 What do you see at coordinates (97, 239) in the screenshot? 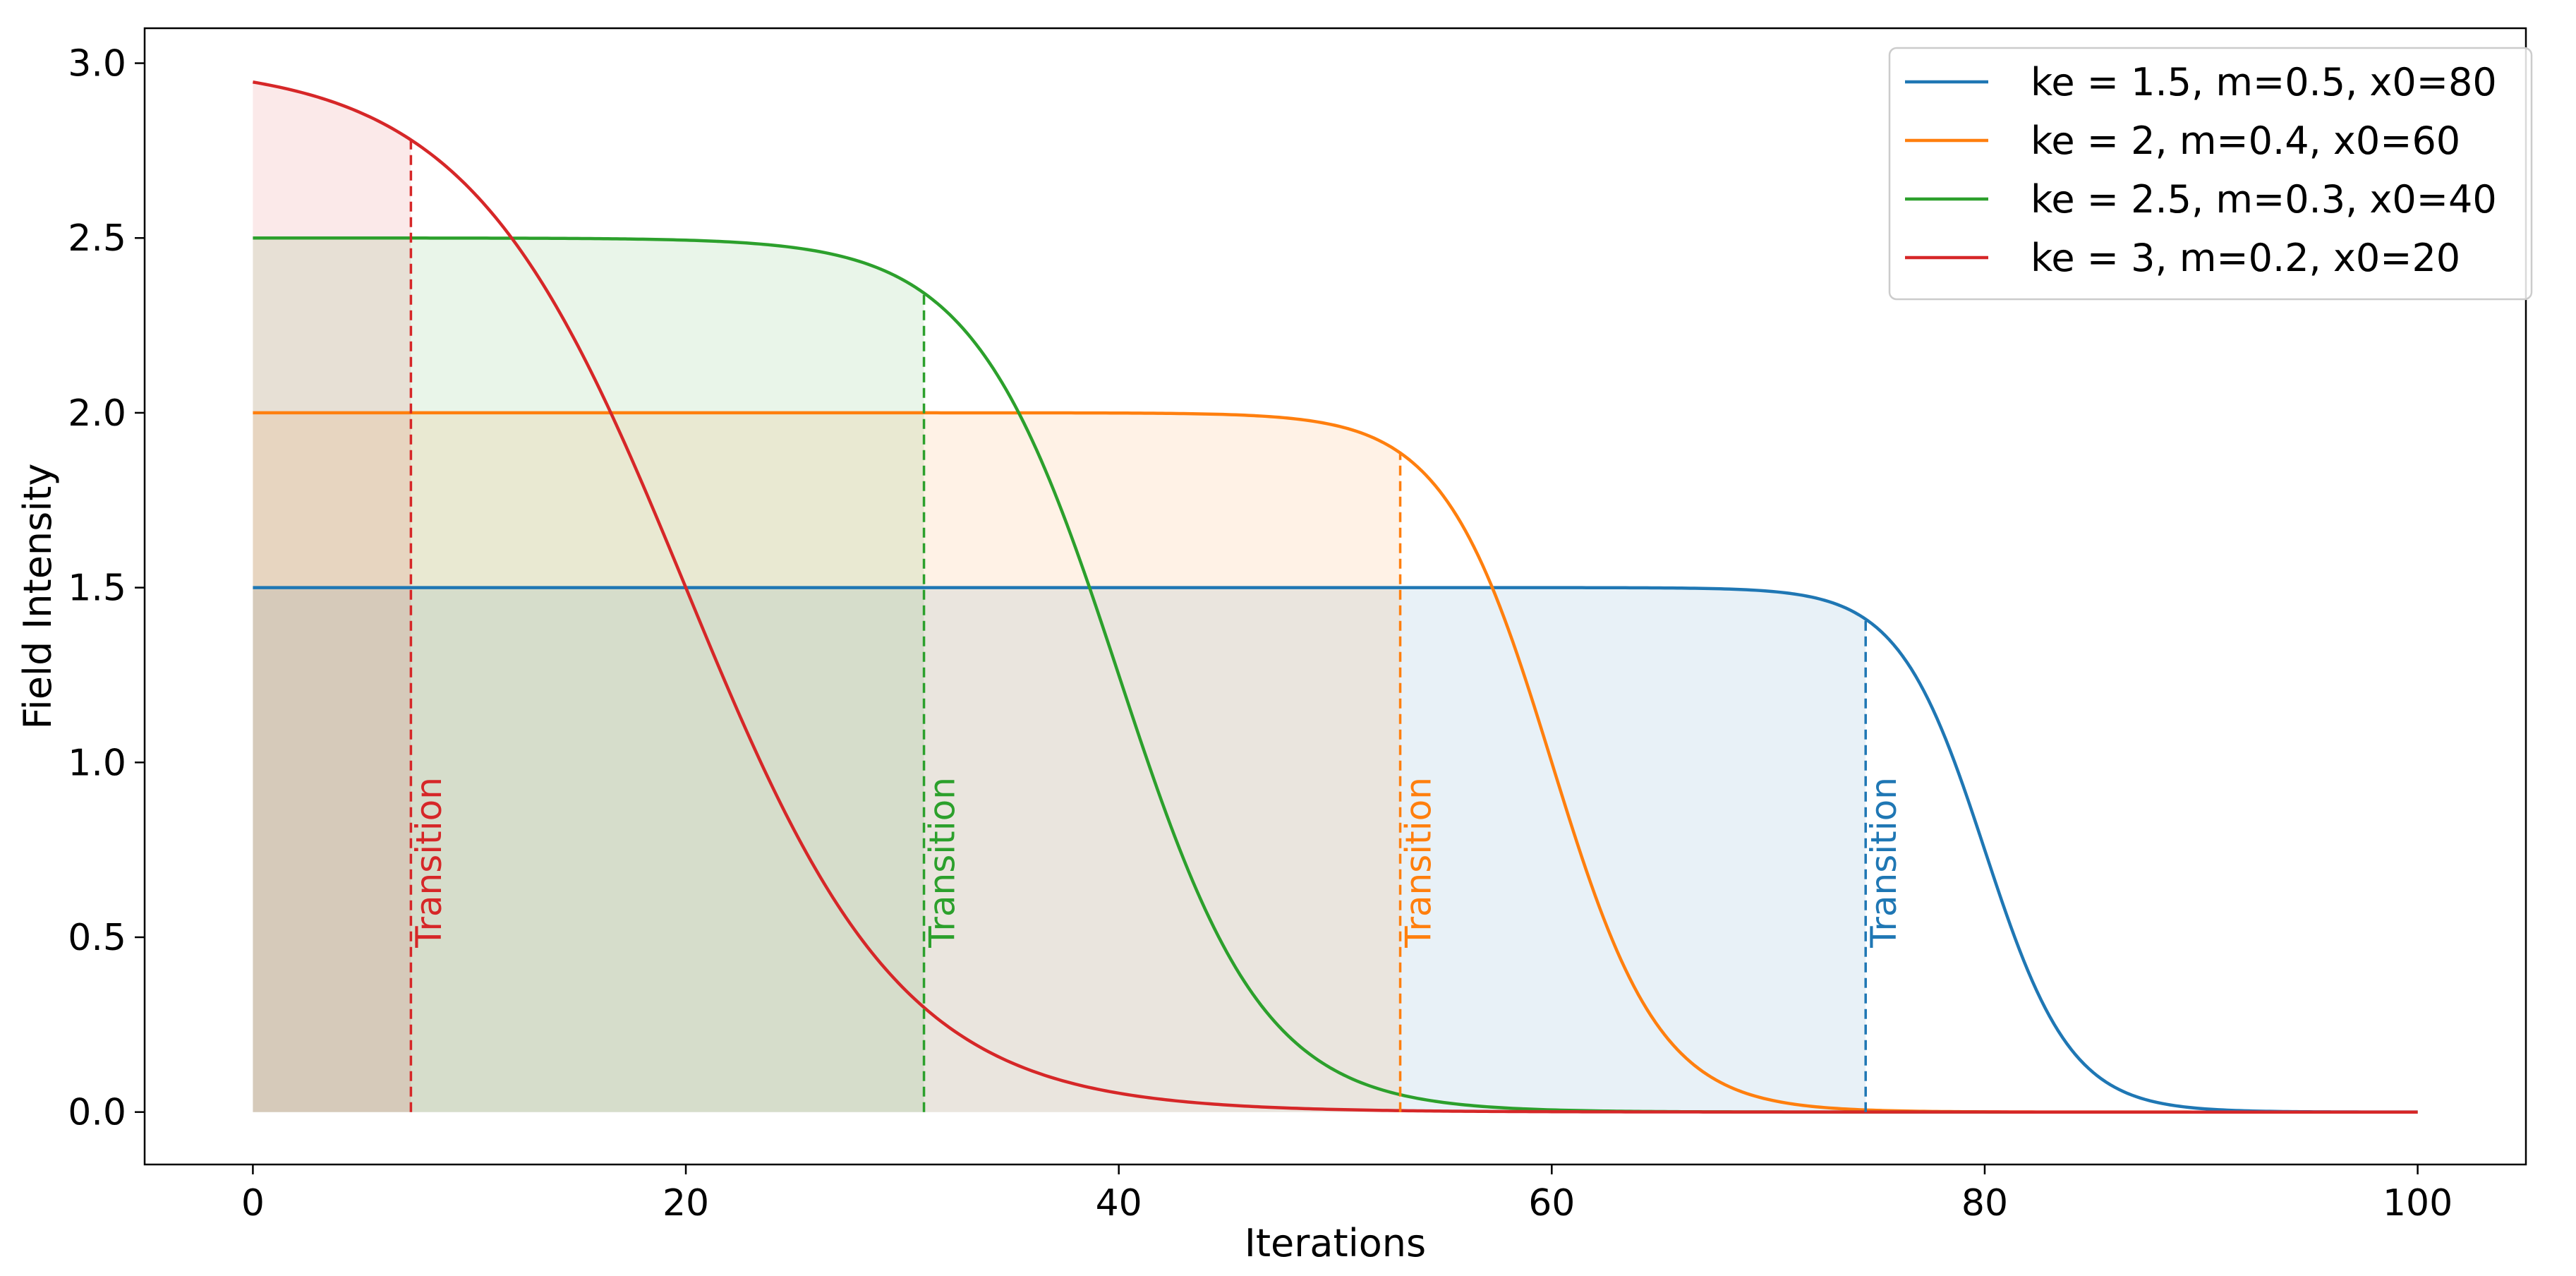
I see `y-tick-label: 2.5` at bounding box center [97, 239].